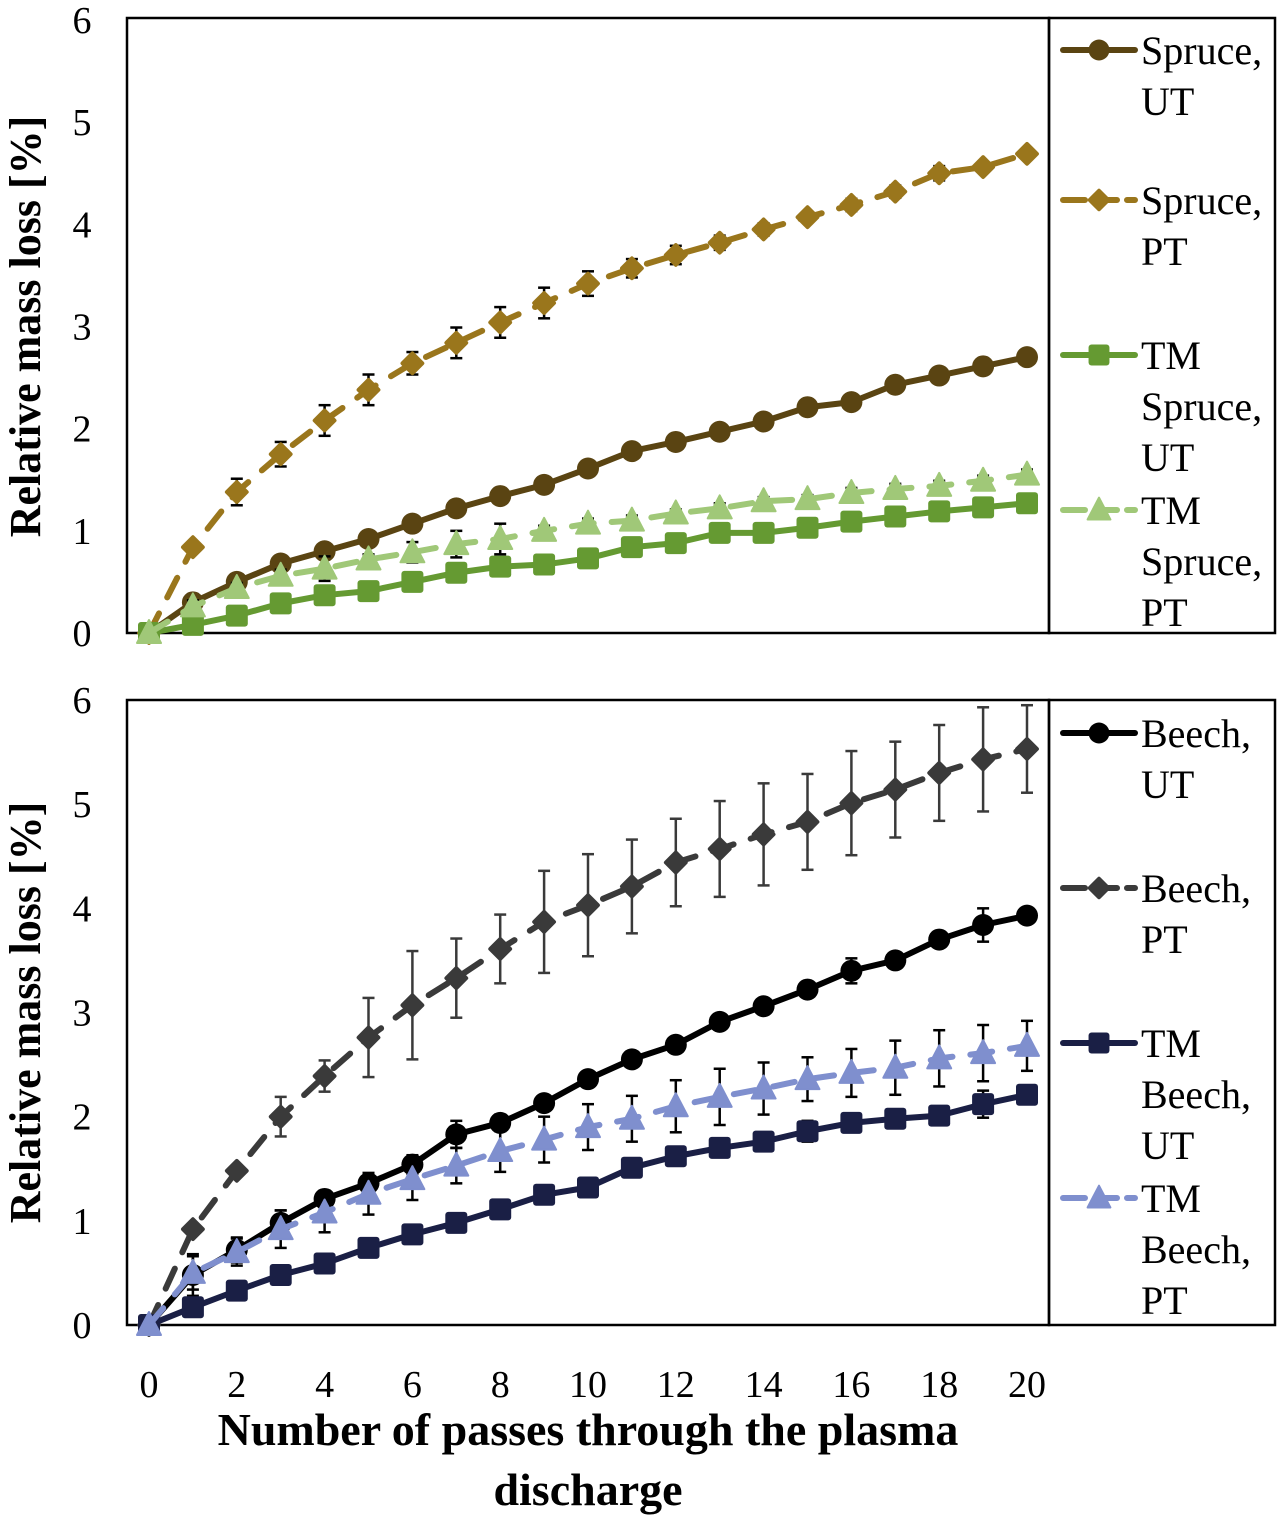  What do you see at coordinates (82, 123) in the screenshot?
I see `y-tick-label: 5` at bounding box center [82, 123].